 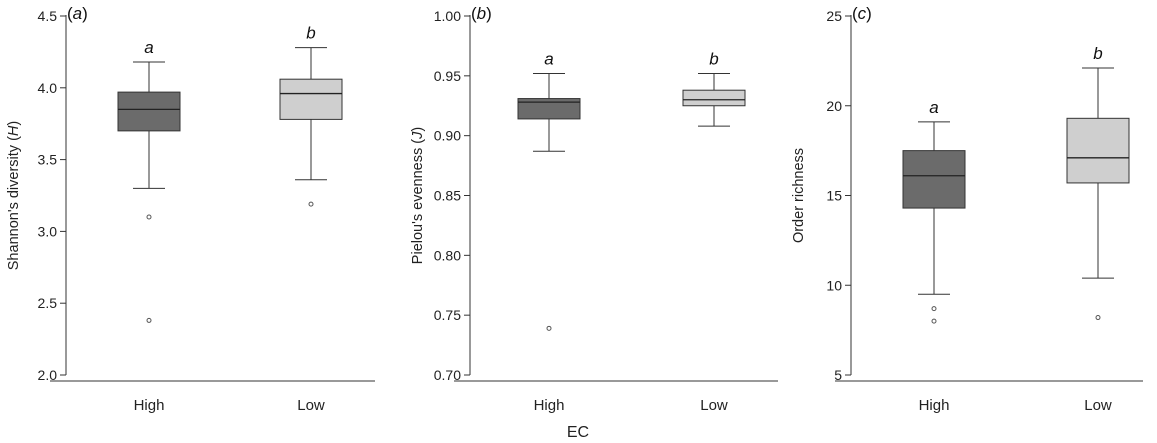 I want to click on y-tick-label: 0.75, so click(x=447, y=315).